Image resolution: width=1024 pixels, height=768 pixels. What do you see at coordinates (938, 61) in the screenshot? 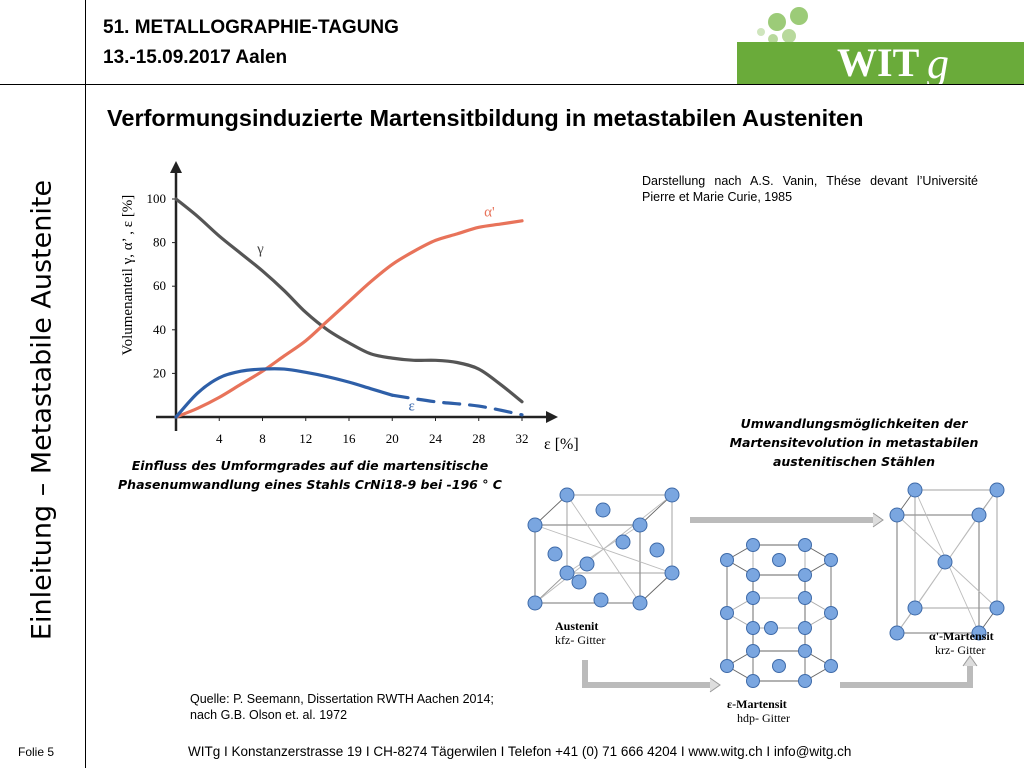
I see `logo-suffix: g` at bounding box center [938, 61].